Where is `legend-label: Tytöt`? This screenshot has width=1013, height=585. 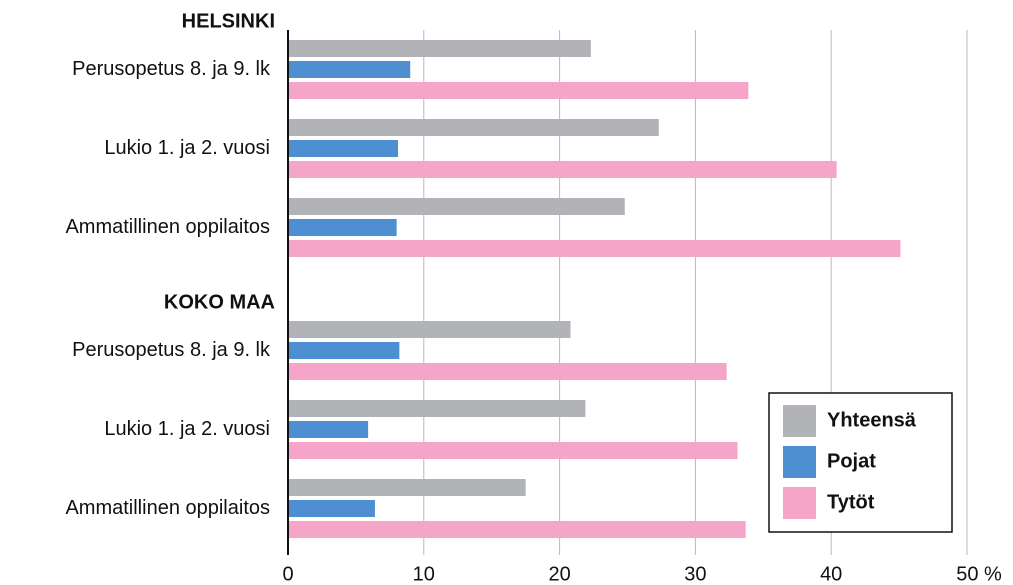
legend-label: Tytöt is located at coordinates (851, 502).